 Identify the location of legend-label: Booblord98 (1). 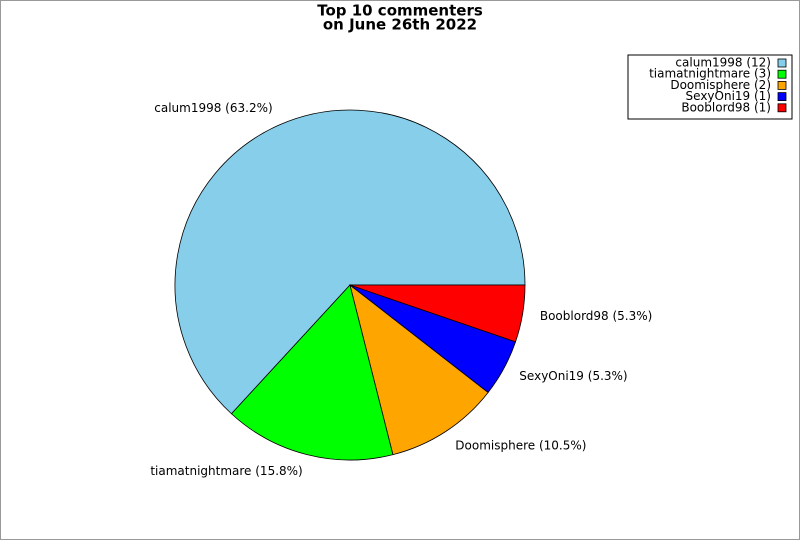
(726, 107).